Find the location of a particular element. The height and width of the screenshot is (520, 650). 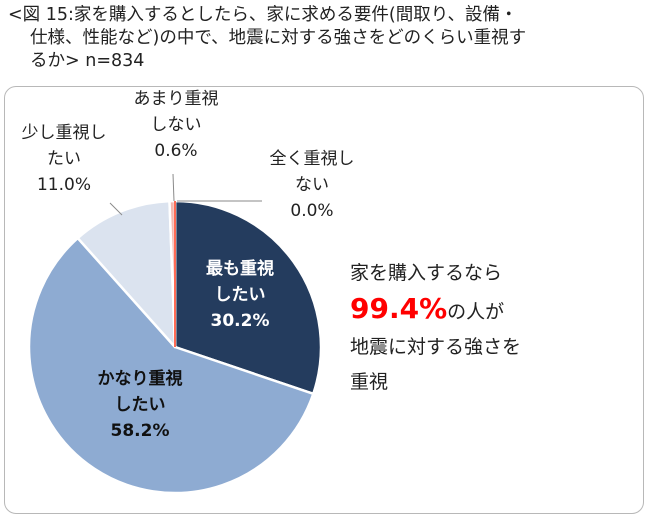

label-somewhat-text: 少し重視し is located at coordinates (64, 133).